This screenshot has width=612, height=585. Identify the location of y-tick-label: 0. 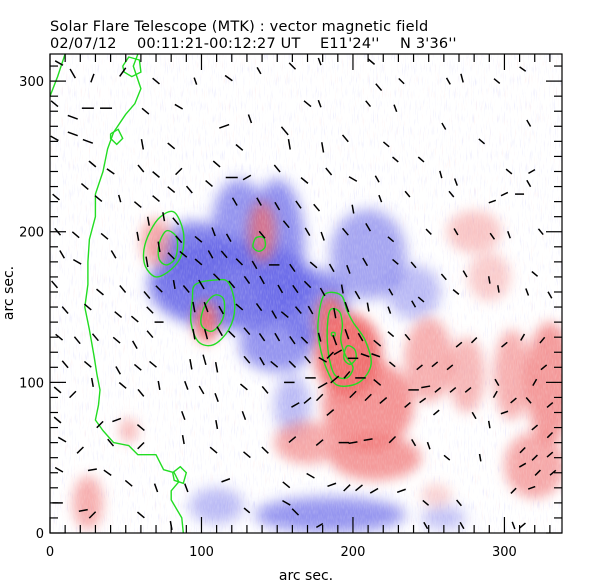
(40, 534).